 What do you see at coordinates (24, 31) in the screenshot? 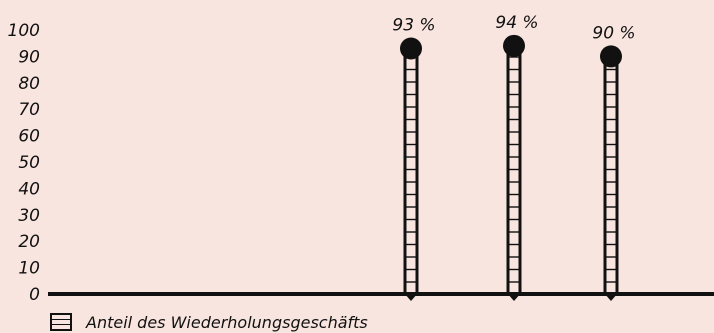
I see `y-tick-label: 100` at bounding box center [24, 31].